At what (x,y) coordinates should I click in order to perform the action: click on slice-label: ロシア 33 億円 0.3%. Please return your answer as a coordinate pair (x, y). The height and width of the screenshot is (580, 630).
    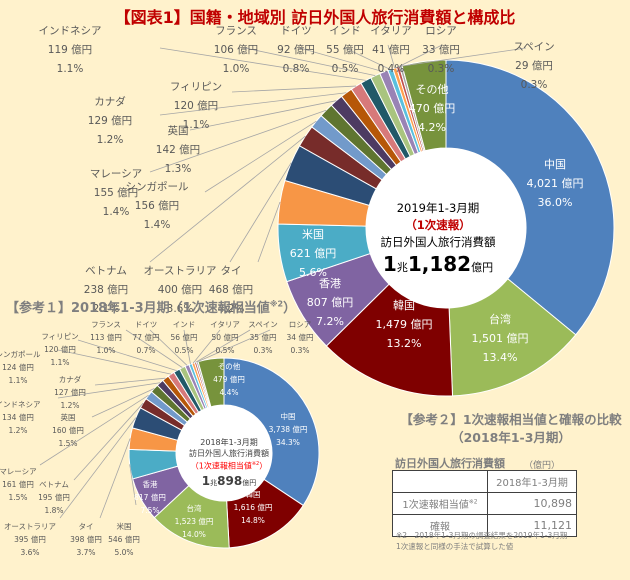
    Looking at the image, I should click on (441, 50).